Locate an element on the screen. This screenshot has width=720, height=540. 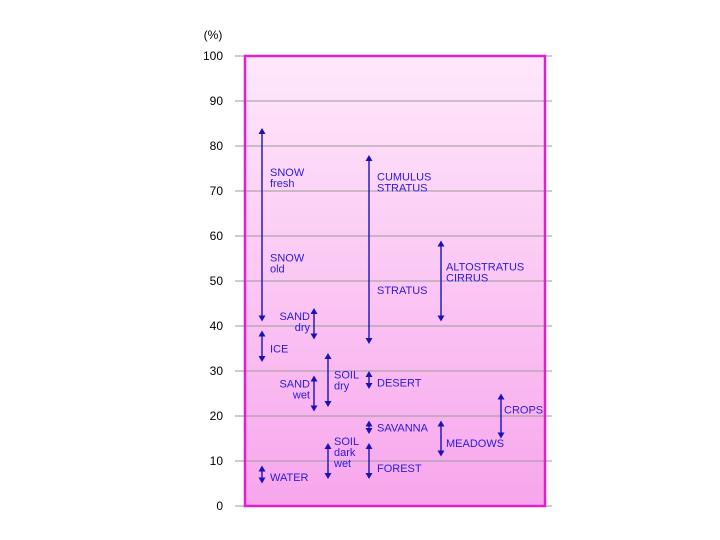
surface-label-line: SAVANNA is located at coordinates (403, 428).